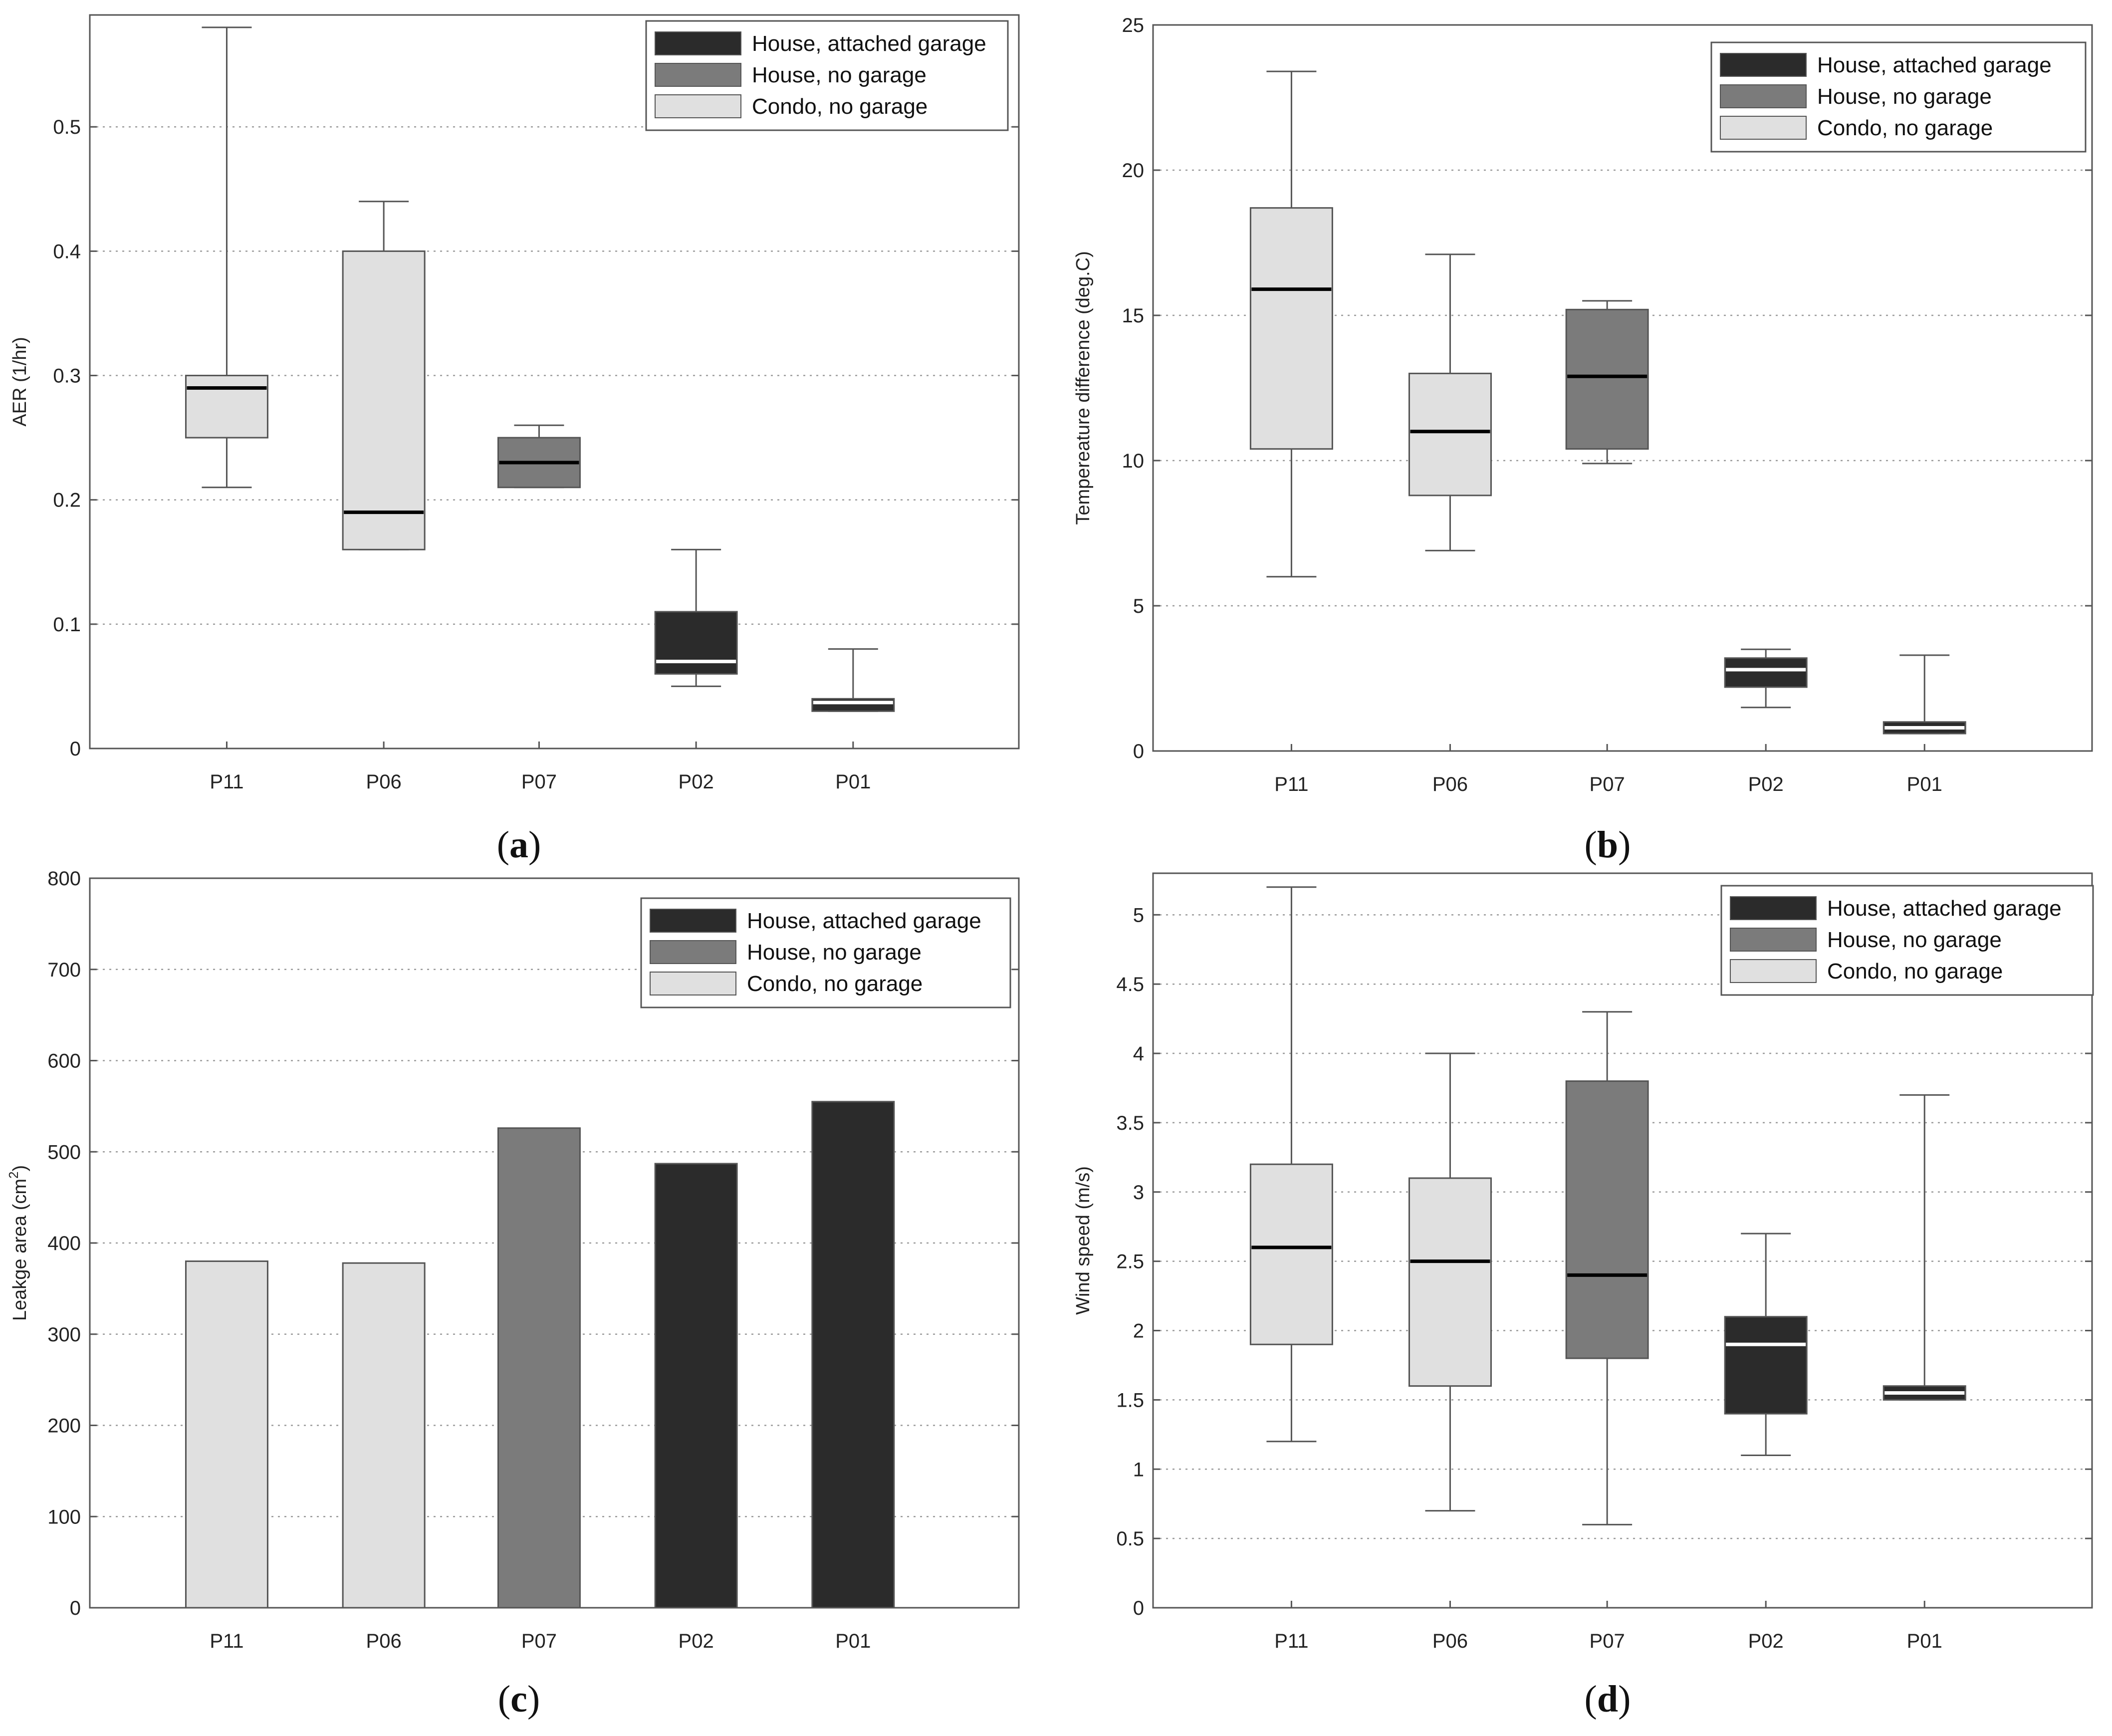  Describe the element at coordinates (1130, 1262) in the screenshot. I see `y-tick-label: 2.5` at that location.